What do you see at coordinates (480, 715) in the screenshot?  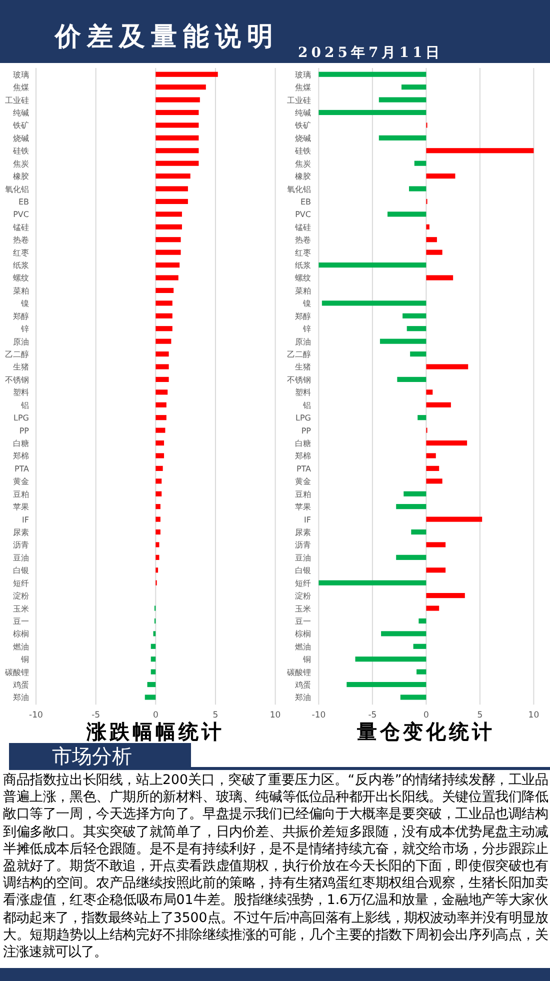 I see `x-tick-label: 5` at bounding box center [480, 715].